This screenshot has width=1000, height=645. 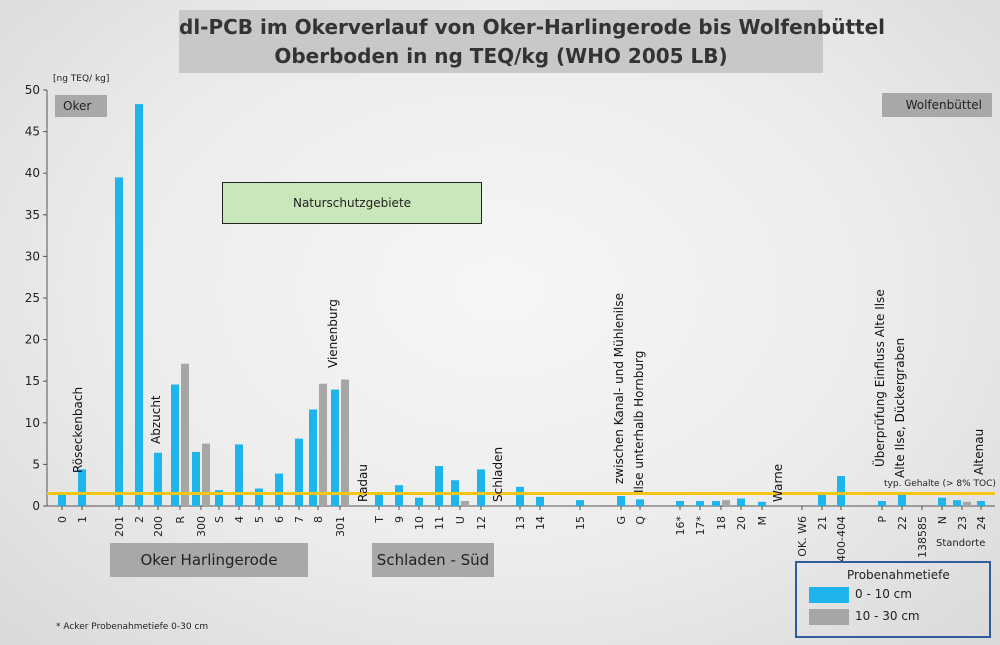 I want to click on bar-0-10-17*, so click(x=700, y=503).